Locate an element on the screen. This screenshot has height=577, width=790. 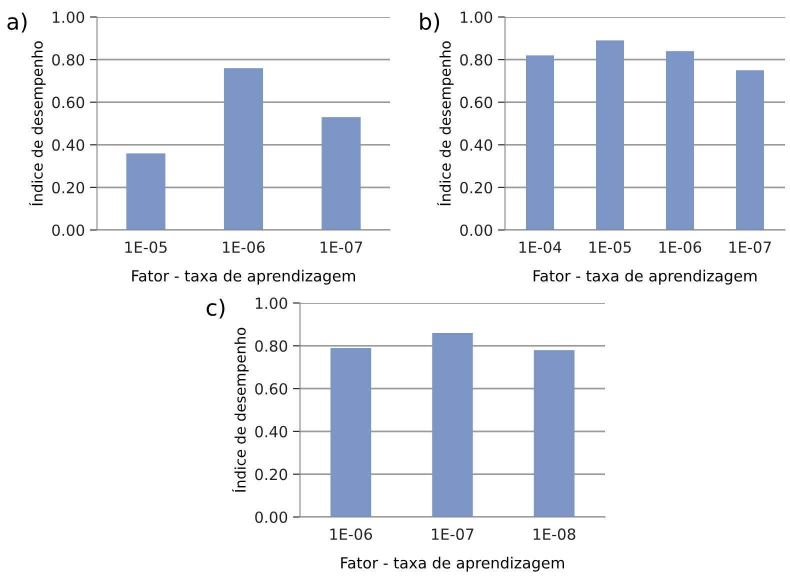
chart-title: c) is located at coordinates (215, 308).